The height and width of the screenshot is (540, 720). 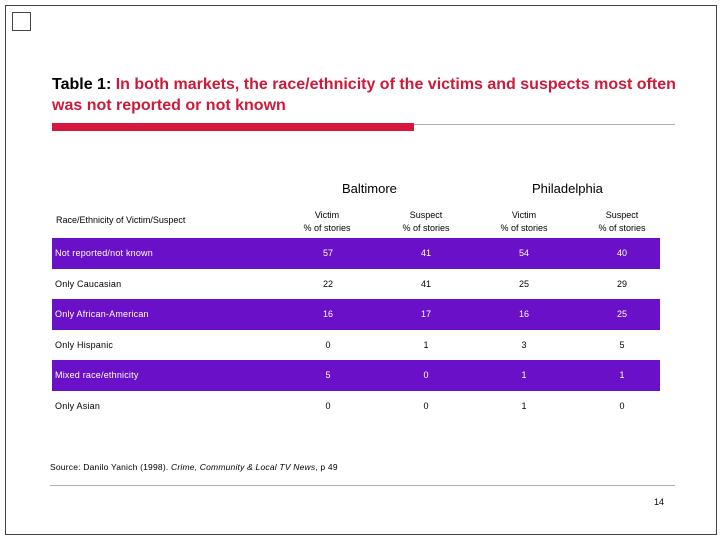 I want to click on market-philadelphia: Philadelphia, so click(x=567, y=188).